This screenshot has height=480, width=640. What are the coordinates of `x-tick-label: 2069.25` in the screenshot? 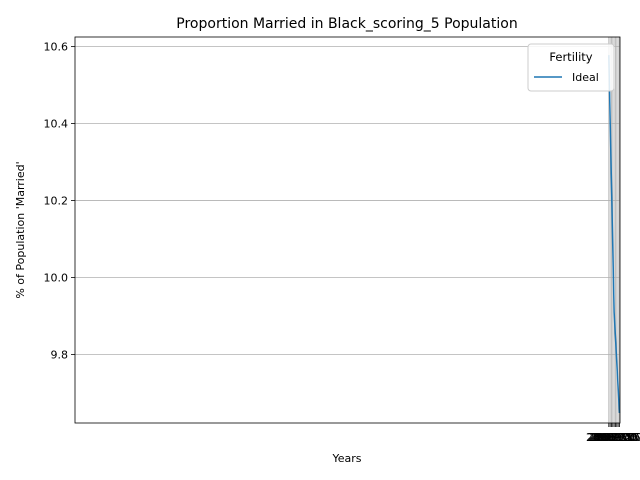 It's located at (616, 437).